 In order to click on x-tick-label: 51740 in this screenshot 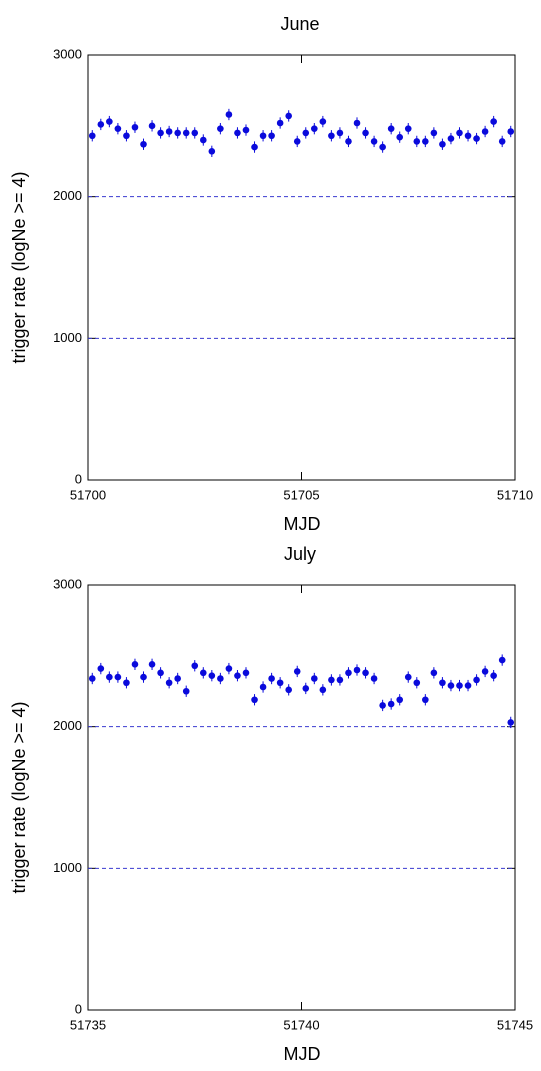, I will do `click(301, 1024)`.